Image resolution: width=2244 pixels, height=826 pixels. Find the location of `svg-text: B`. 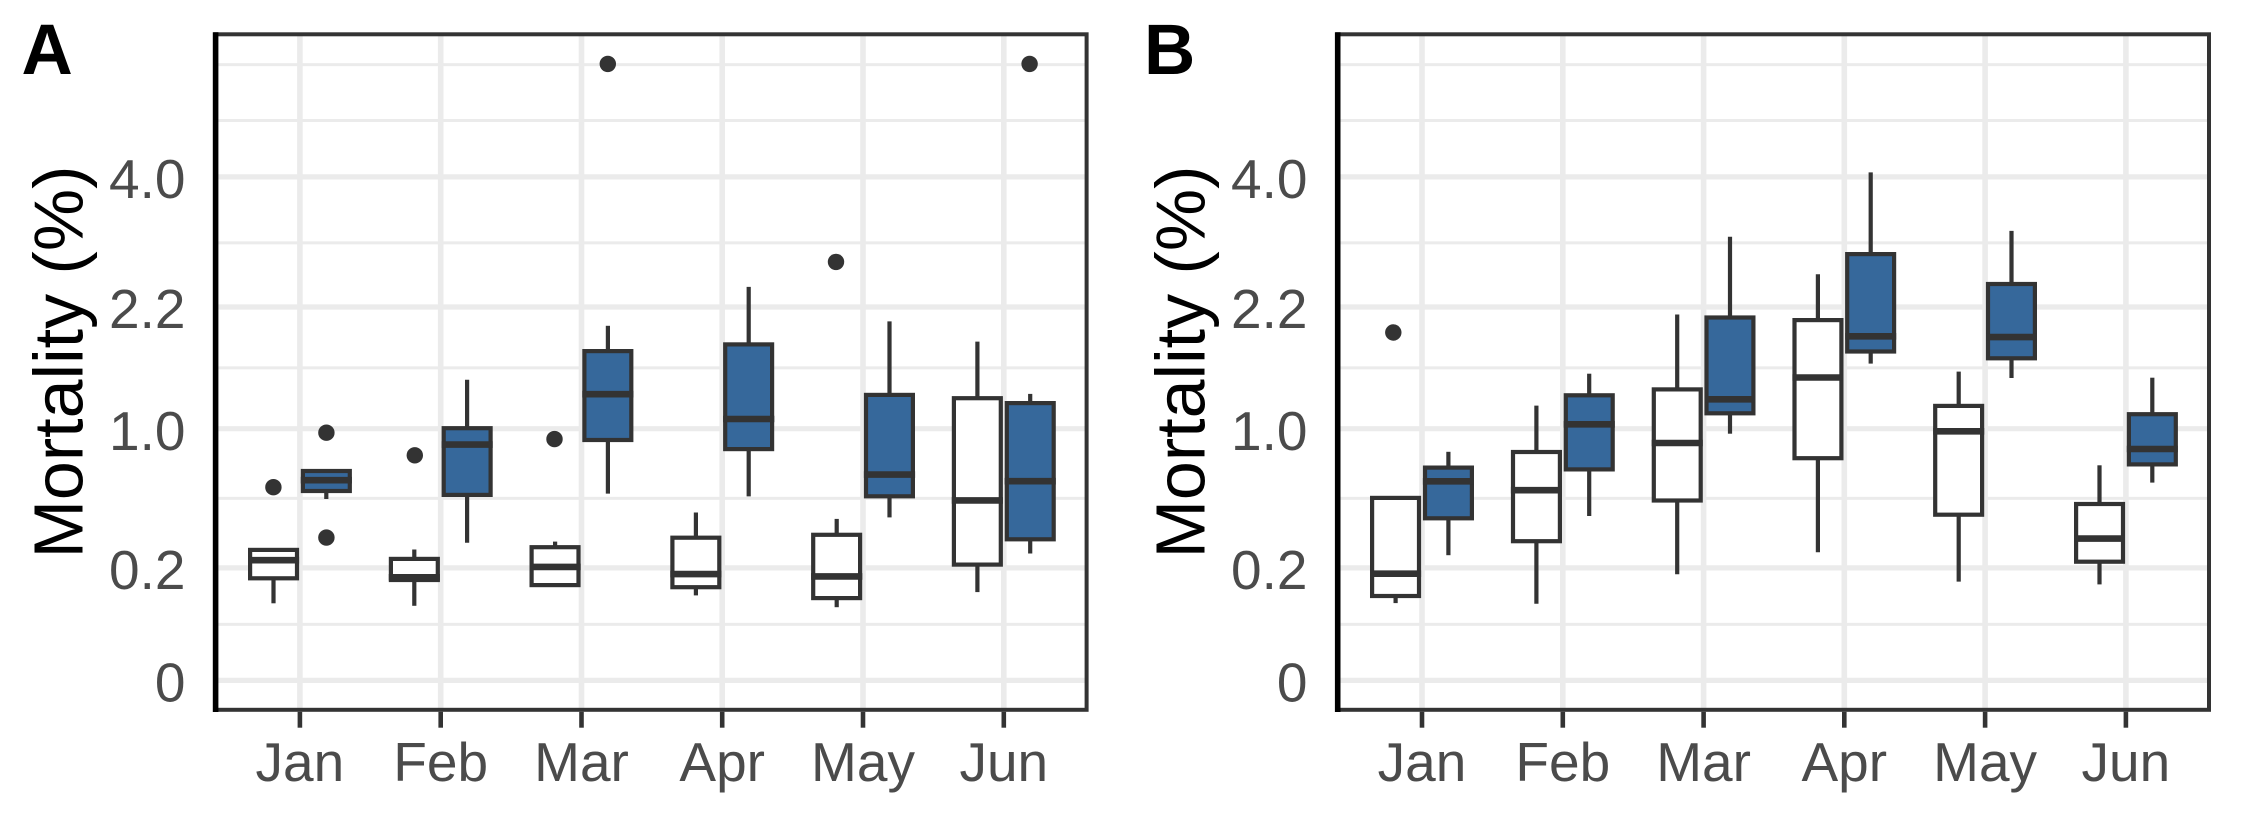

svg-text: B is located at coordinates (1169, 50).